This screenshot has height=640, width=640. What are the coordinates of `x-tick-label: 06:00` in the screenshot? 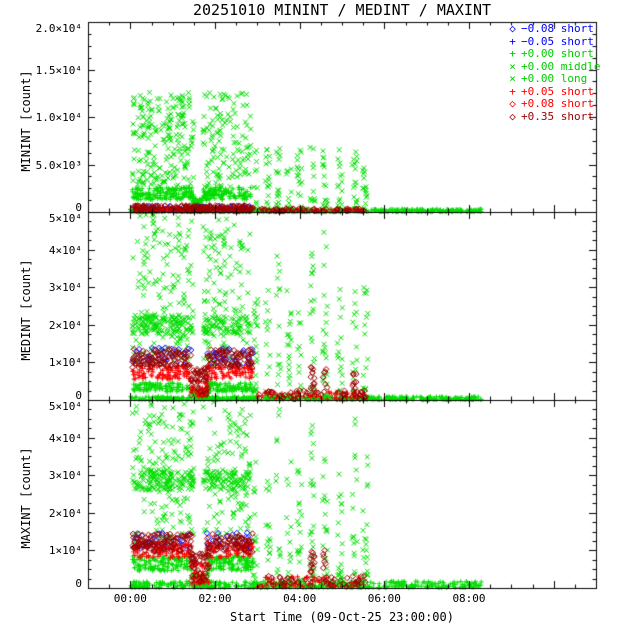 It's located at (384, 598).